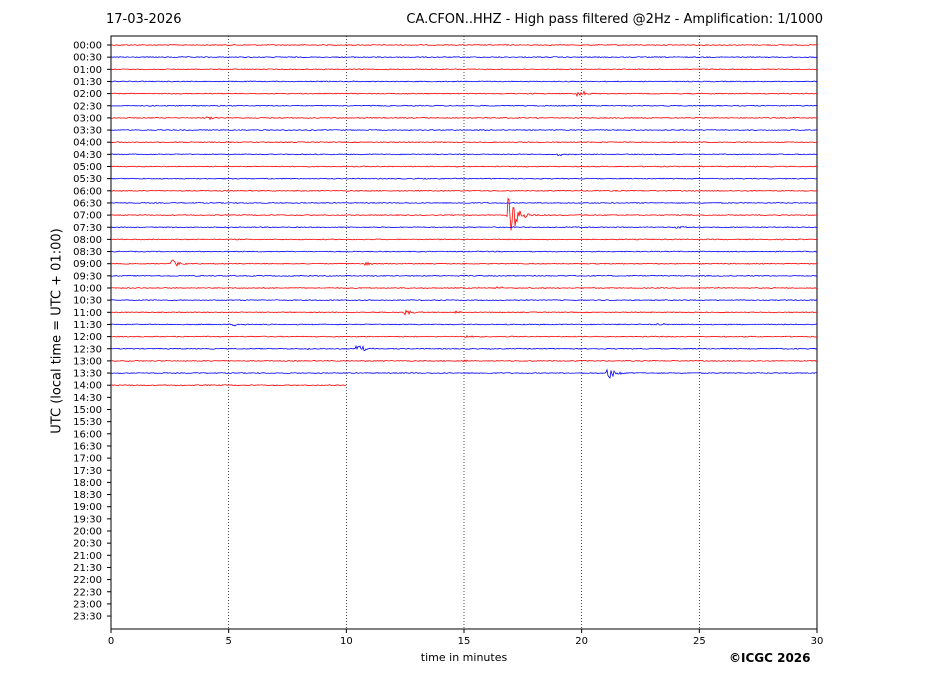 This screenshot has width=927, height=696. I want to click on row-label: 14:30, so click(87, 398).